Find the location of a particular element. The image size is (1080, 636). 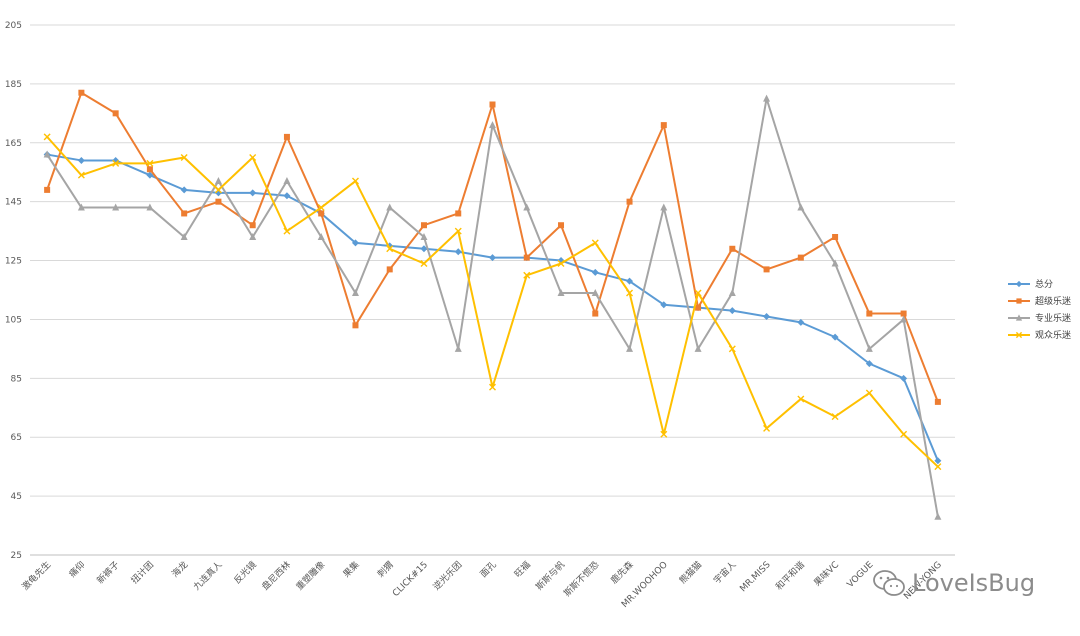

y-tick-label: 85 is located at coordinates (16, 379).